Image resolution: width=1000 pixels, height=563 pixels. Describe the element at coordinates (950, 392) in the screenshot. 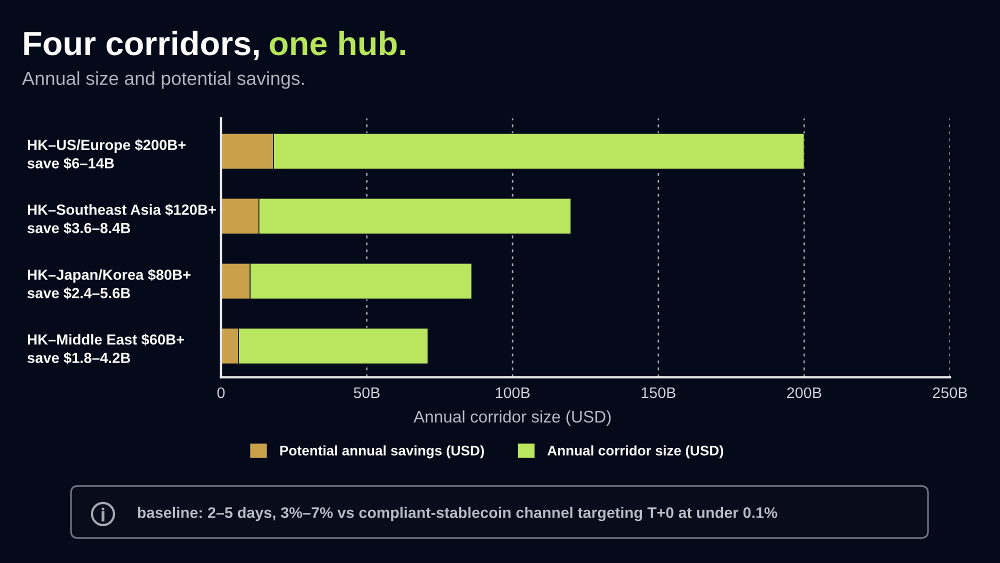

I see `x-tick-label: 250B` at that location.